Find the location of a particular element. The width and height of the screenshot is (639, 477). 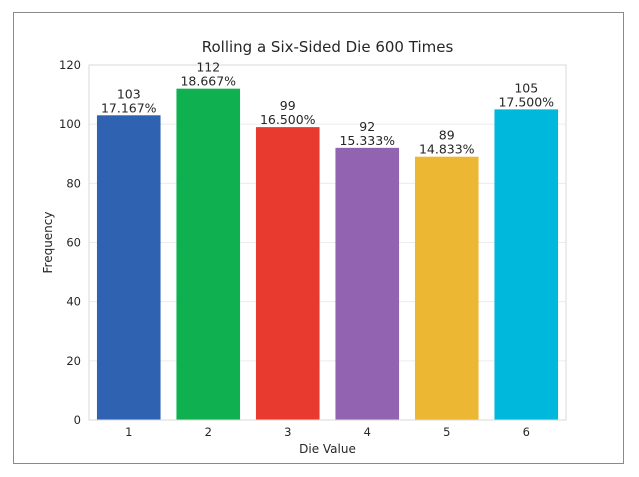

bar-count-label: 89 is located at coordinates (447, 135).